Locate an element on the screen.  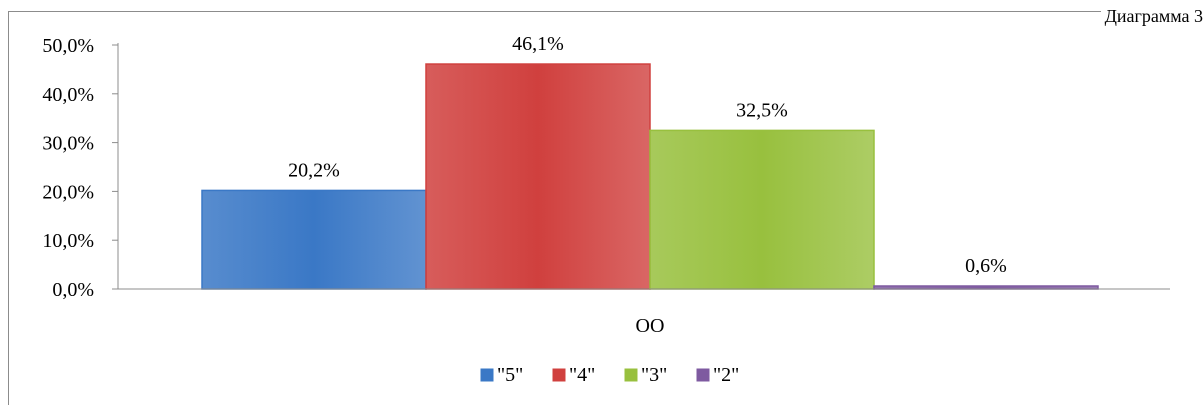
y-tick-label: 50,0% is located at coordinates (68, 46).